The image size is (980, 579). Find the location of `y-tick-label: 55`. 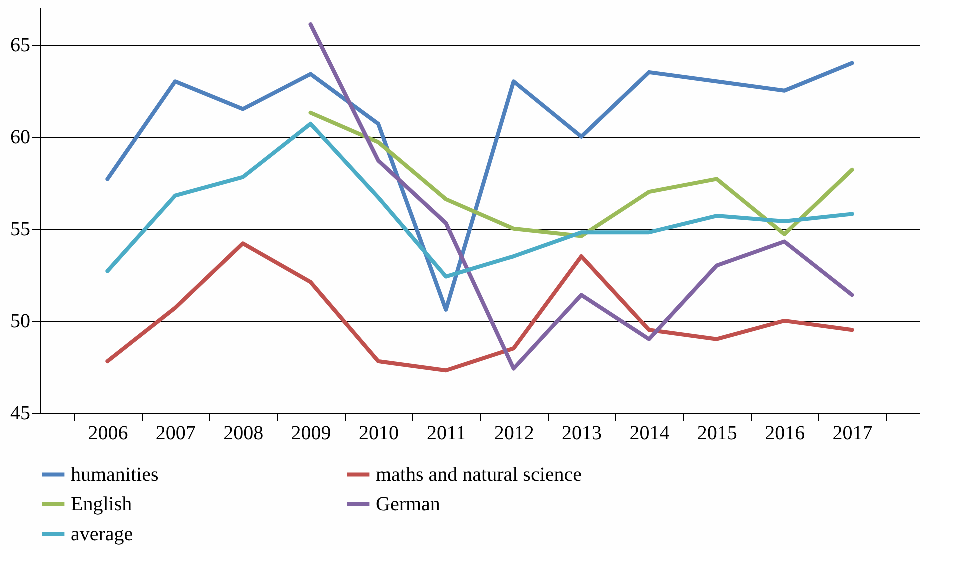

y-tick-label: 55 is located at coordinates (20, 229).